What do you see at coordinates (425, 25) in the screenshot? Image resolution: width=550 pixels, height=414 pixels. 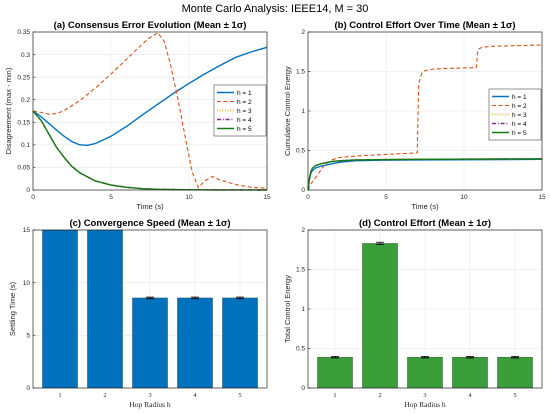 I see `panel-title: (b) Control Effort Over Time (Mean ± 1σ)` at bounding box center [425, 25].